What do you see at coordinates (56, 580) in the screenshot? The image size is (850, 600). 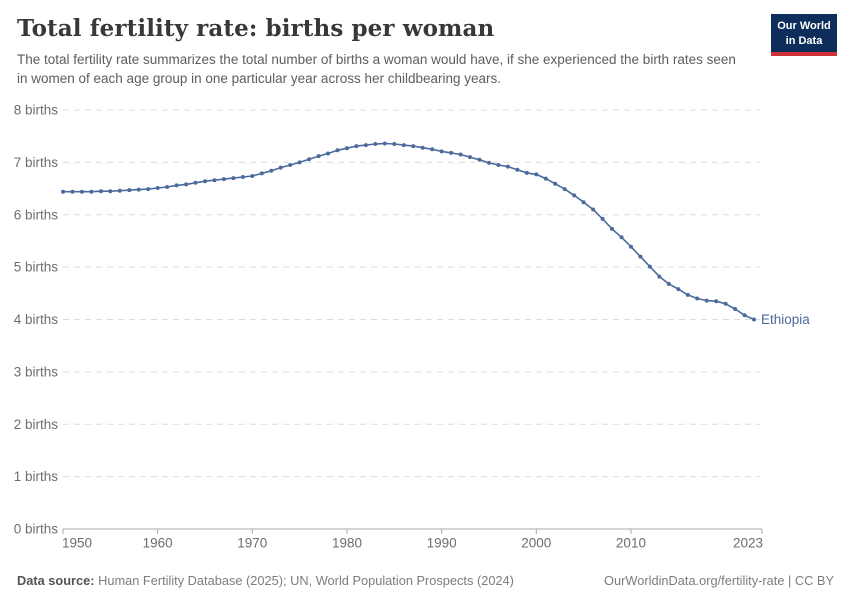 I see `data-source-label: Data source:` at bounding box center [56, 580].